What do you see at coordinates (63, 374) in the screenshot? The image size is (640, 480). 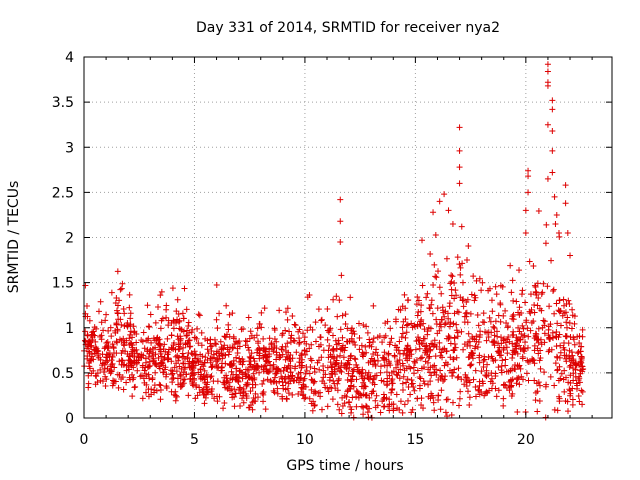 I see `y-tick-label: 0.5` at bounding box center [63, 374].